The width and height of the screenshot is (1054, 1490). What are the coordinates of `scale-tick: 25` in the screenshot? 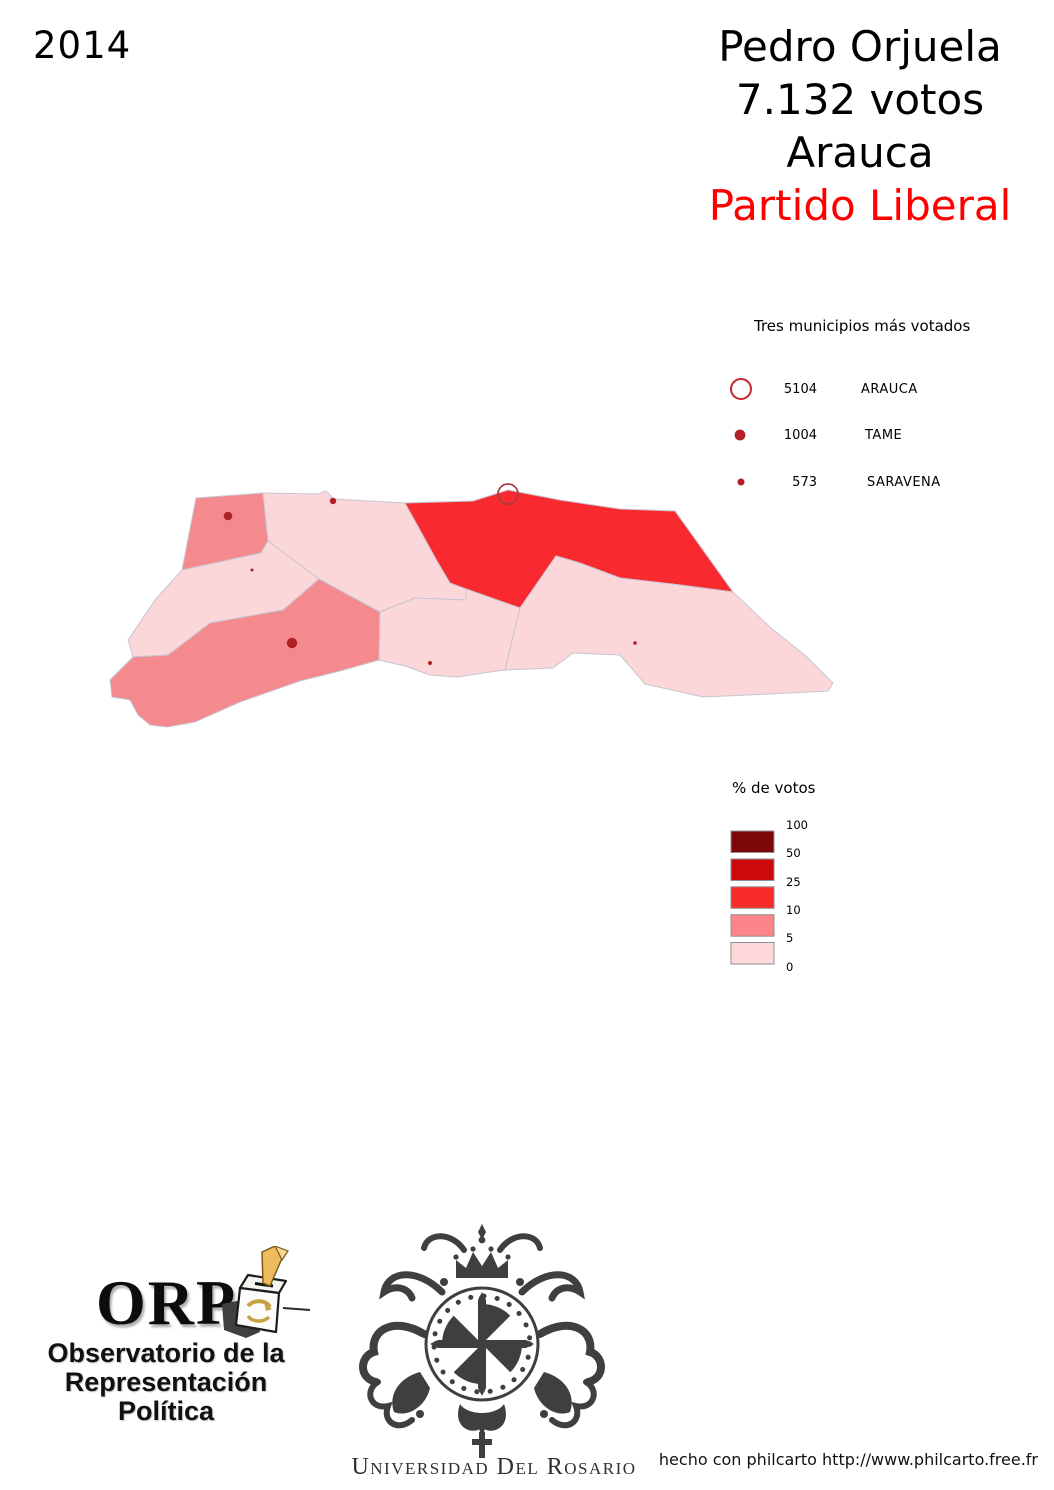 It's located at (793, 882).